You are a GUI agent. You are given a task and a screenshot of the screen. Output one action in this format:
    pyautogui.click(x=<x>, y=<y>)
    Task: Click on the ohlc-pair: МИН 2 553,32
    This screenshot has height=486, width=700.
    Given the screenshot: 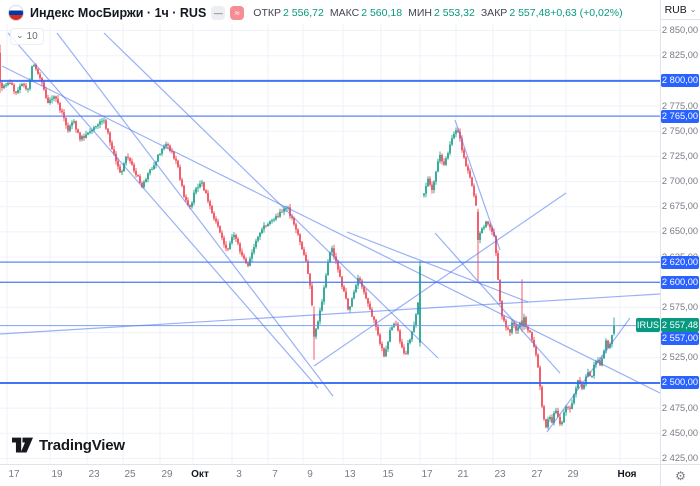 What is the action you would take?
    pyautogui.click(x=441, y=13)
    